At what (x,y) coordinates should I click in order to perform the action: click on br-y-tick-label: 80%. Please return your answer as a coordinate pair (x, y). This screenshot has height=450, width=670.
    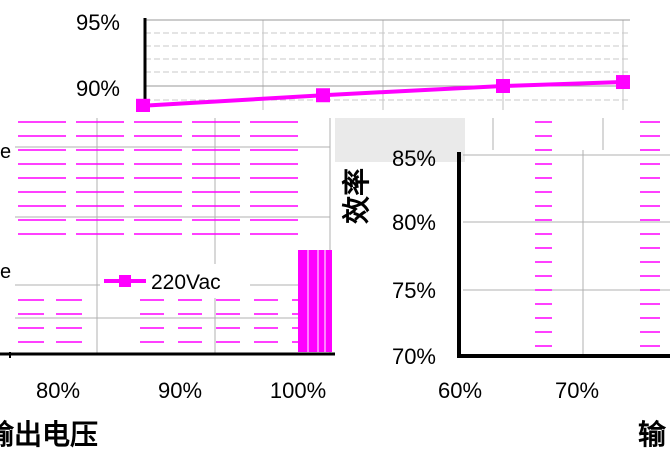
    Looking at the image, I should click on (414, 222).